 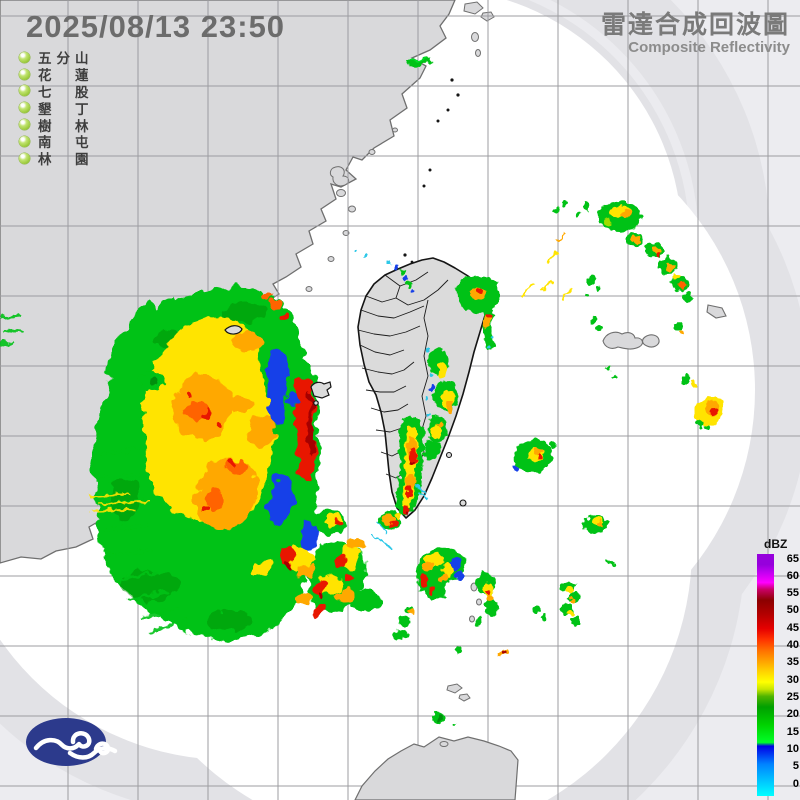 I want to click on penghu-kinmen-islands, so click(x=278, y=365).